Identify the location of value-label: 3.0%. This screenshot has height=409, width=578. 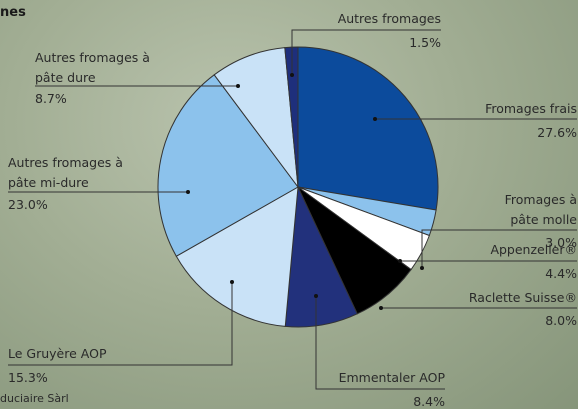
(561, 242).